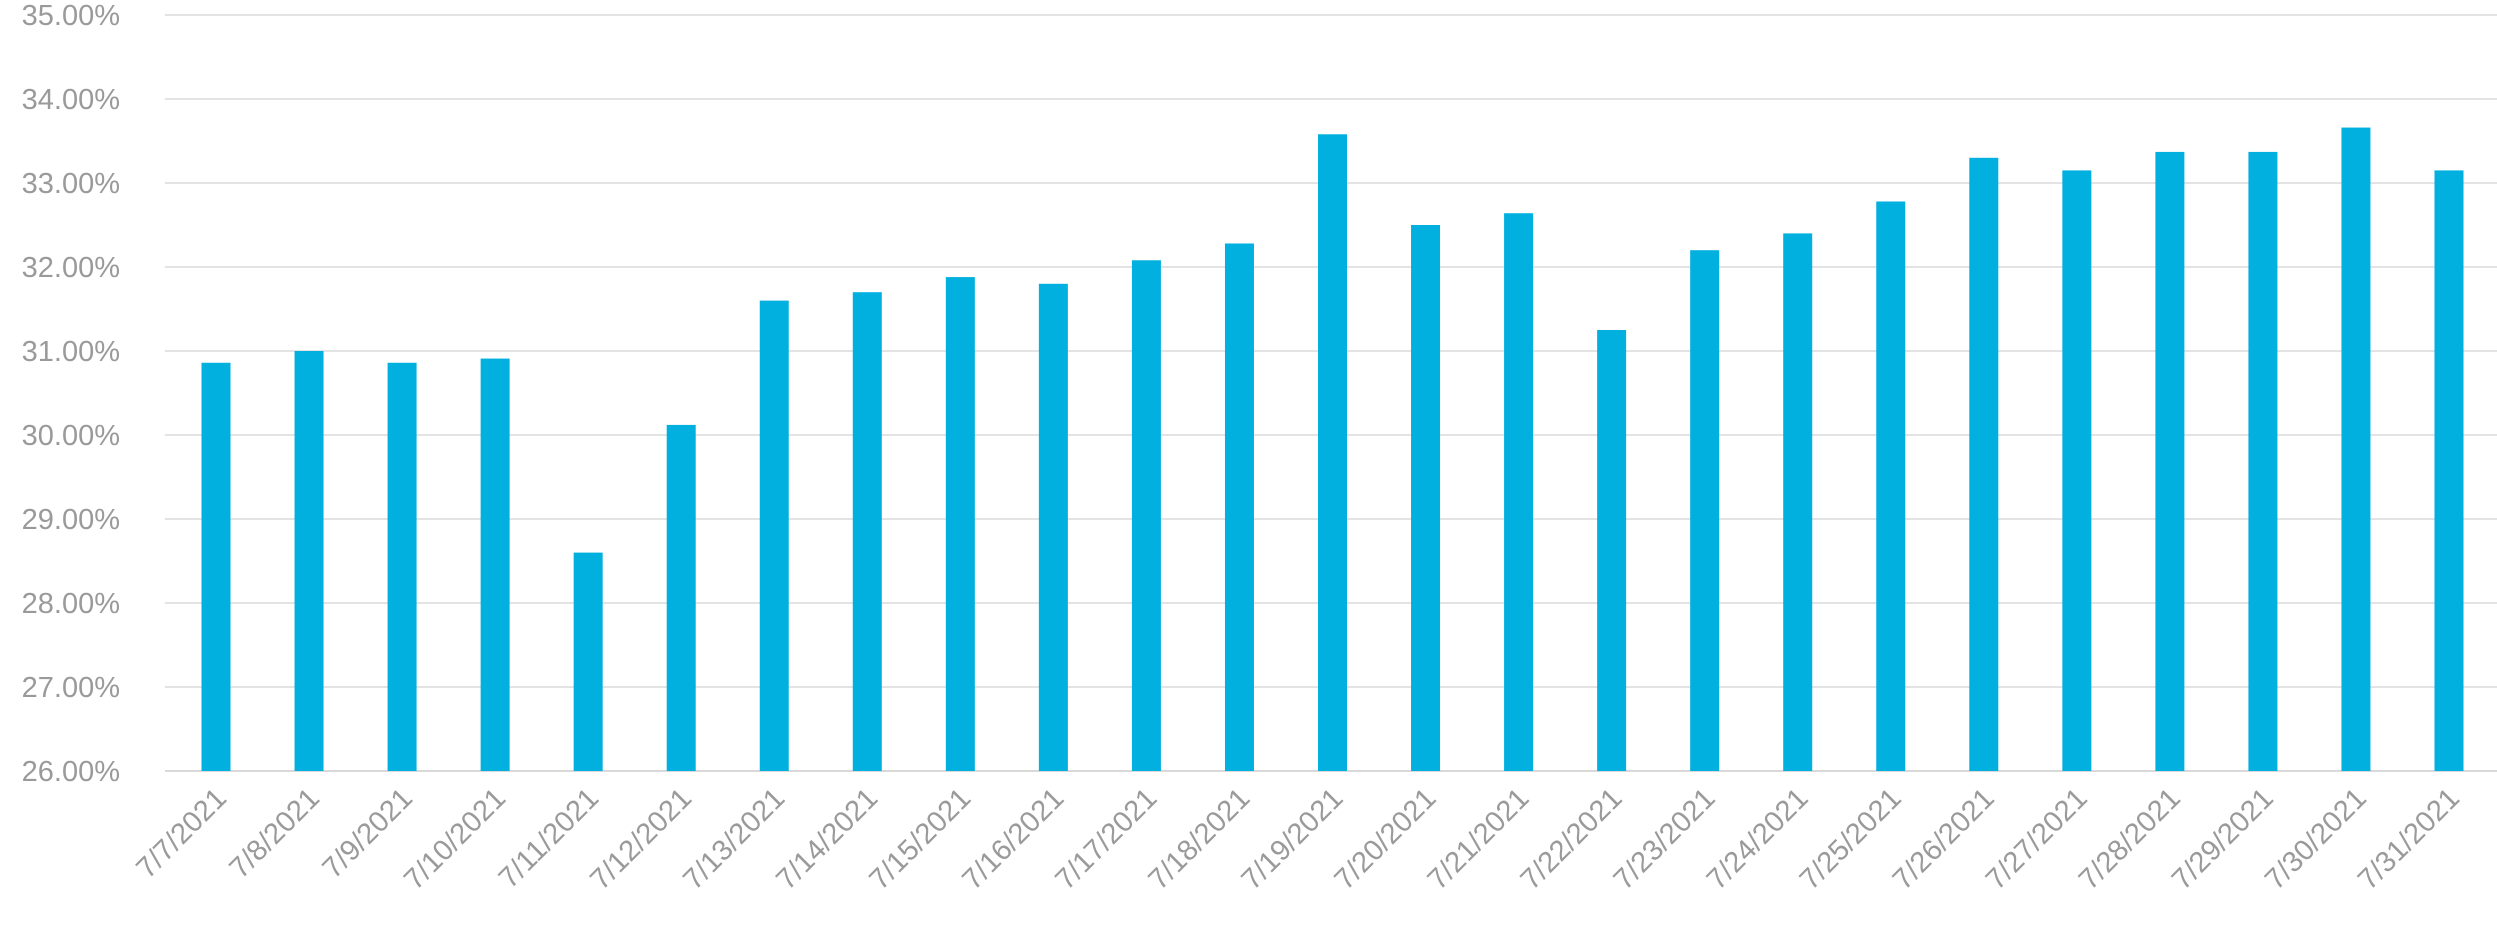  What do you see at coordinates (1984, 464) in the screenshot?
I see `bar-7/26/2021` at bounding box center [1984, 464].